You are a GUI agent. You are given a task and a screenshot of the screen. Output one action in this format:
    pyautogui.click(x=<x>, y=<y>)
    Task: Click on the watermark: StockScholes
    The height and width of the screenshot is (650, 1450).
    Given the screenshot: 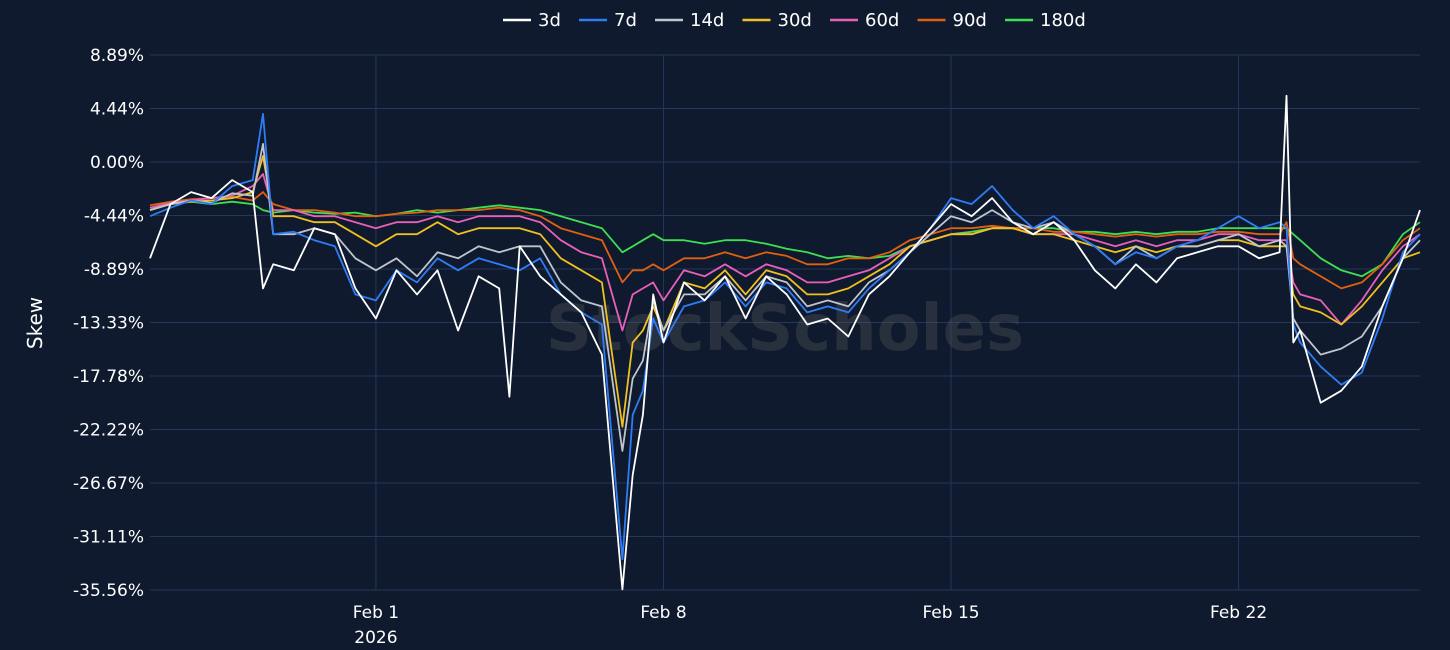 What is the action you would take?
    pyautogui.click(x=785, y=329)
    